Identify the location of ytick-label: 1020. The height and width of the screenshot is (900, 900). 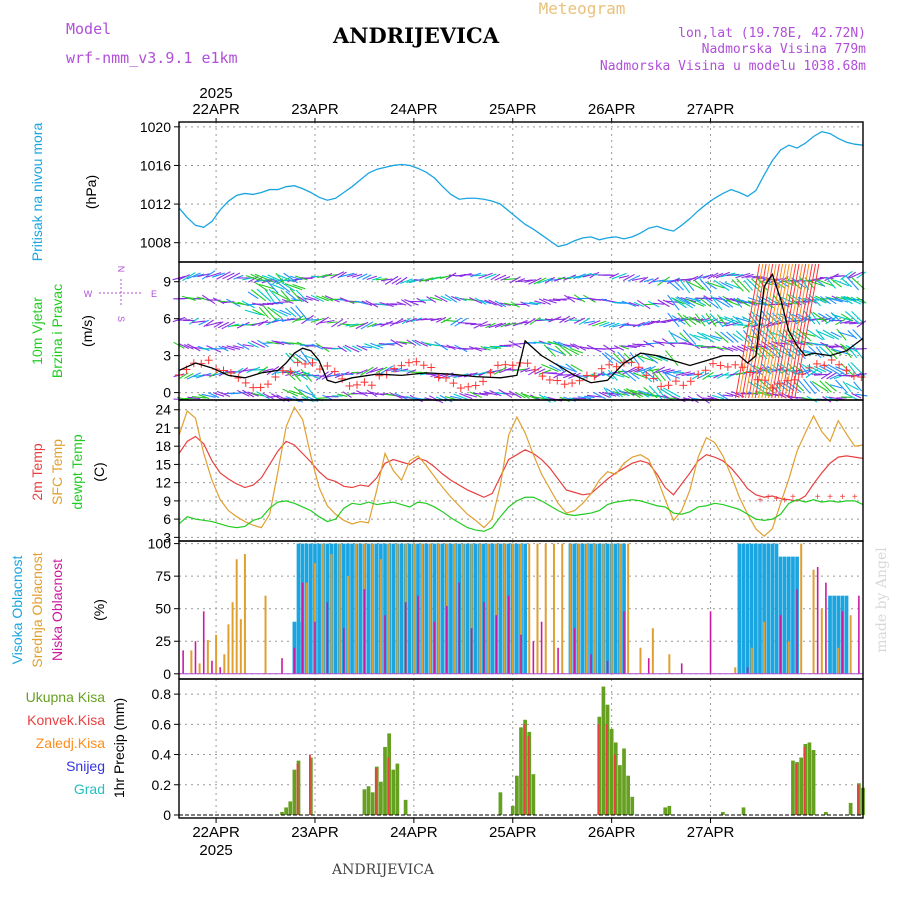
(155, 127).